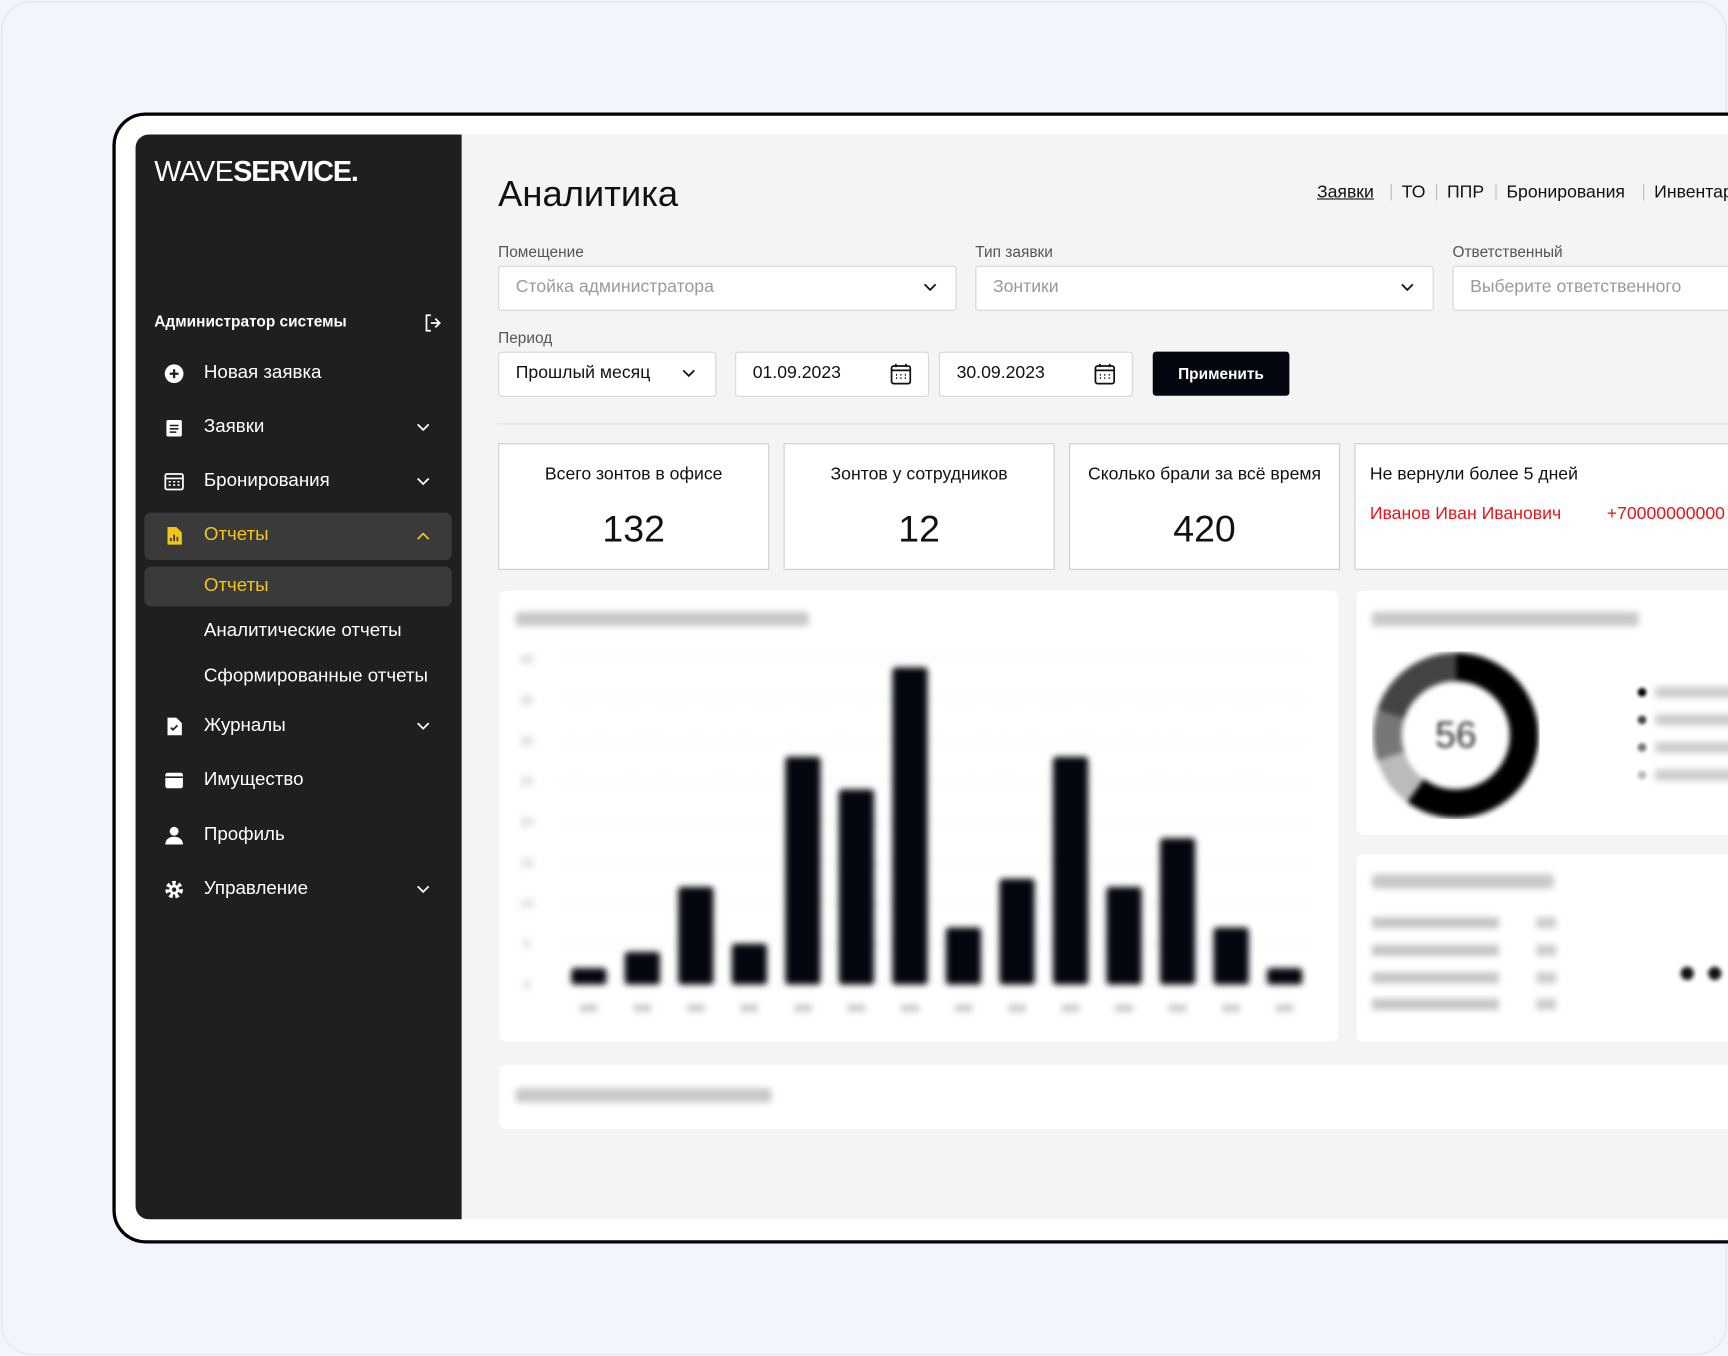  I want to click on submenu-item: Отчеты, so click(236, 585).